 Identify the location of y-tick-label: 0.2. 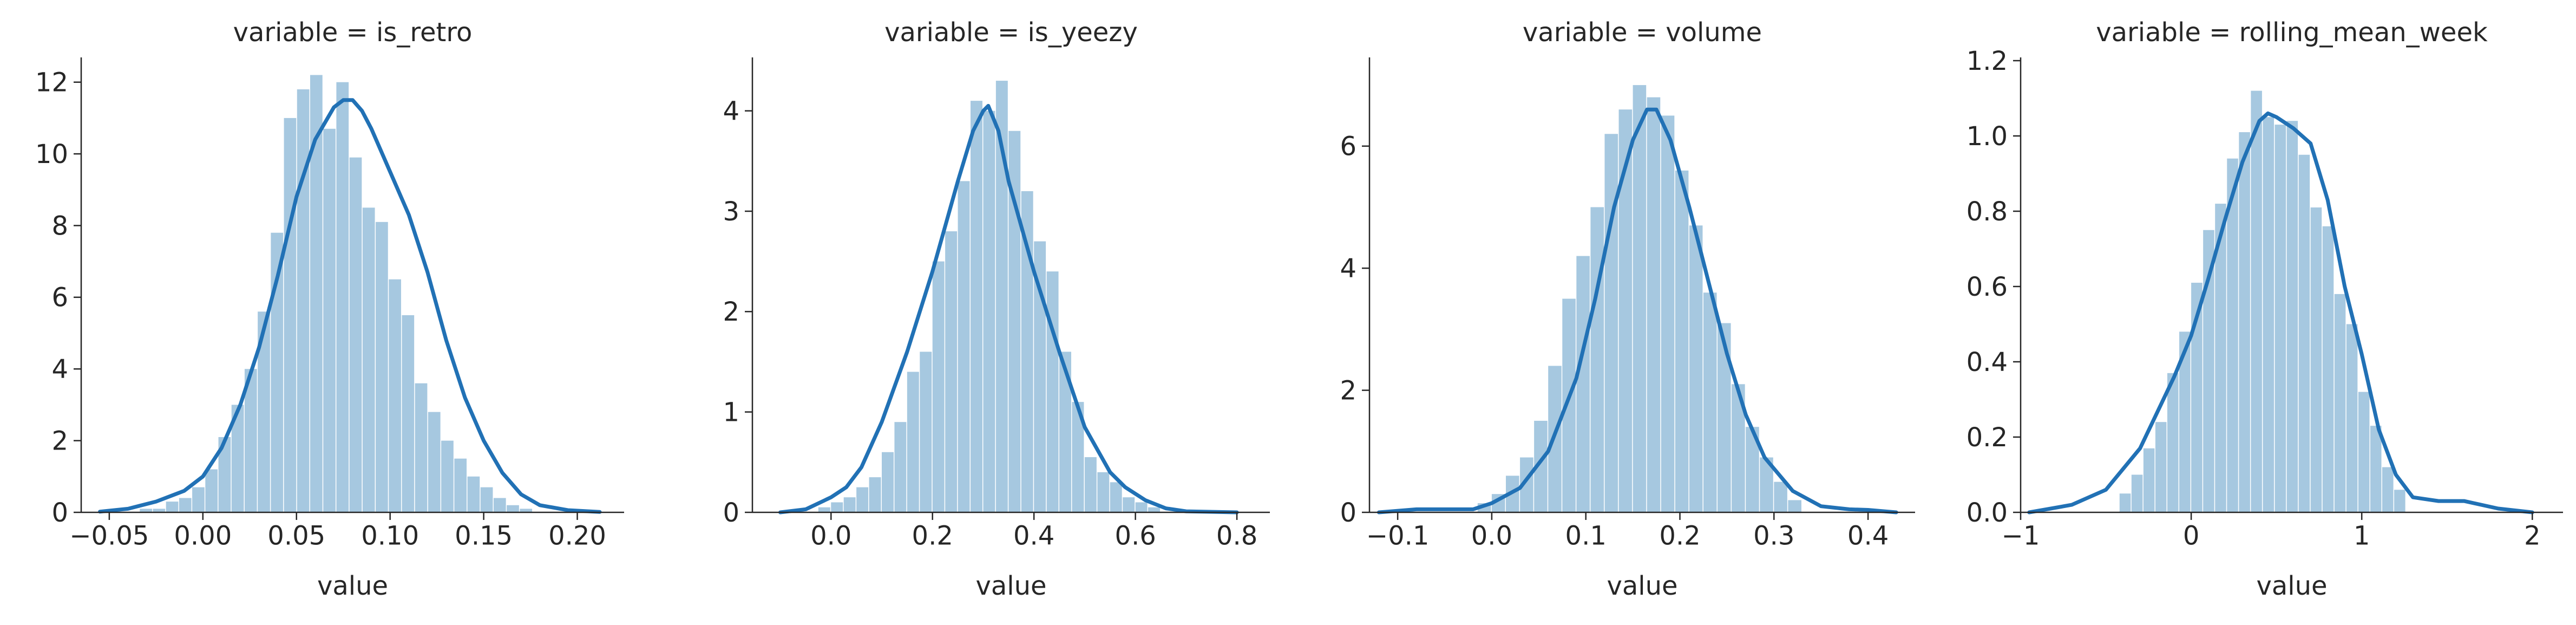
(1988, 437).